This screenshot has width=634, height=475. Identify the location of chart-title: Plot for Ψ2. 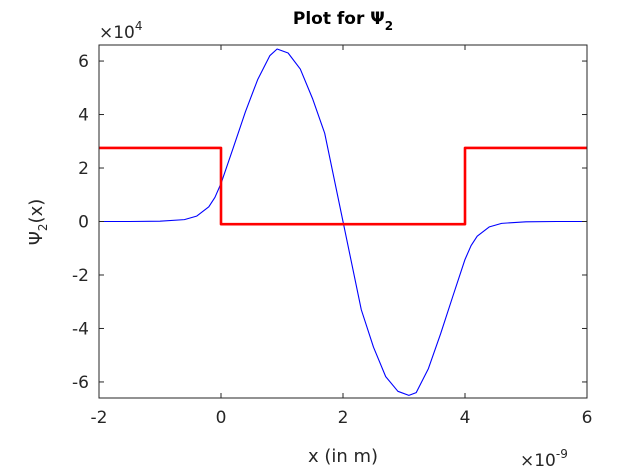
(343, 21).